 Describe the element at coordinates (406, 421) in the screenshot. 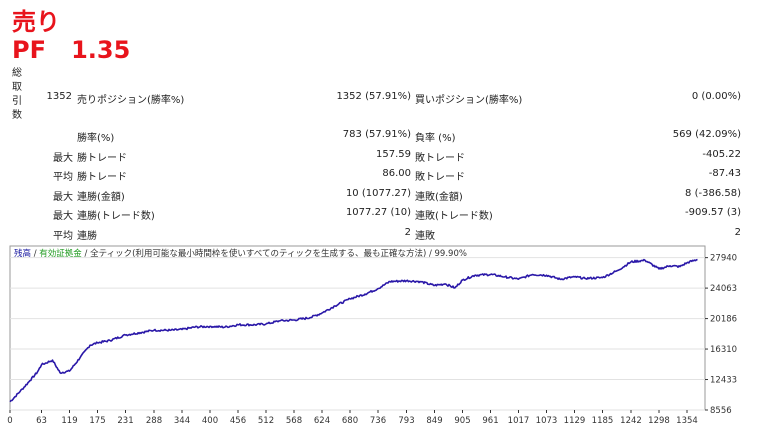

I see `x-tick-label: 793` at that location.